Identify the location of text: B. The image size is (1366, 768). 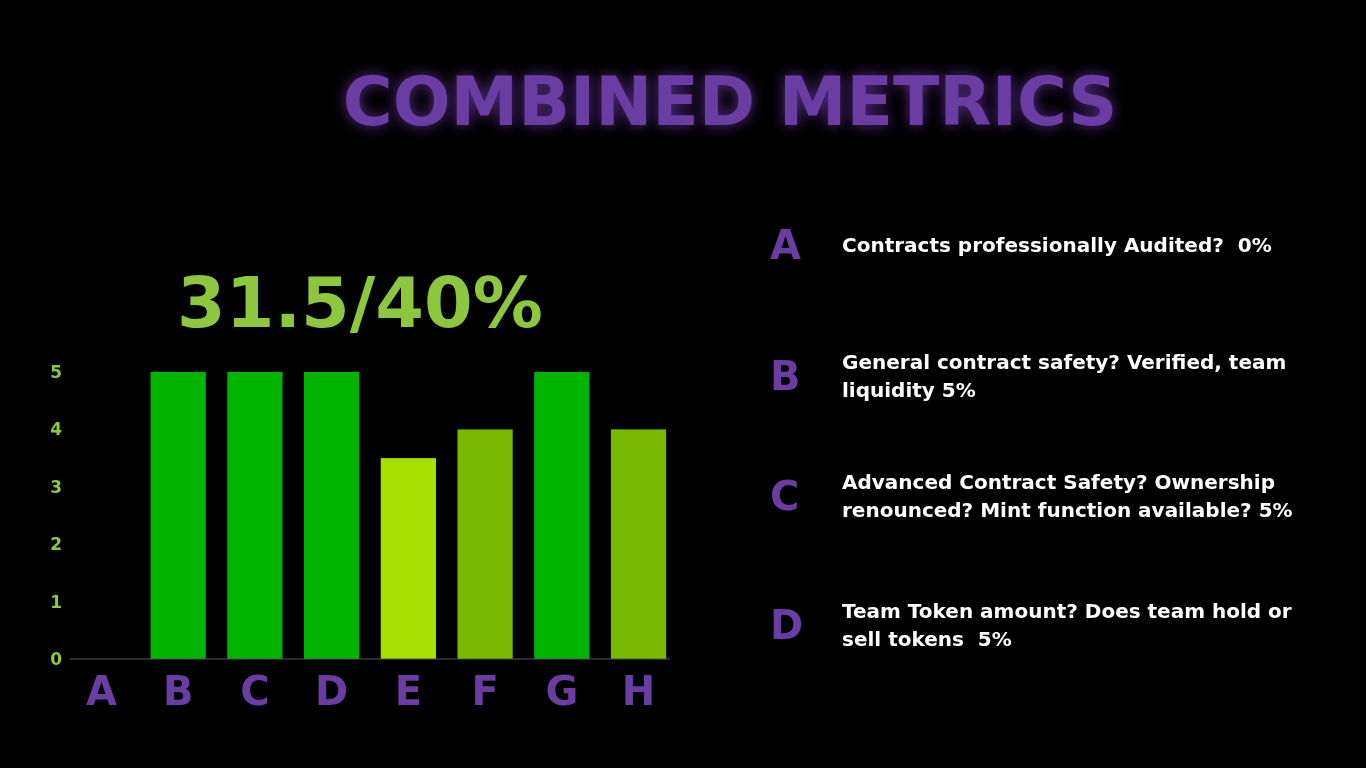
(785, 376).